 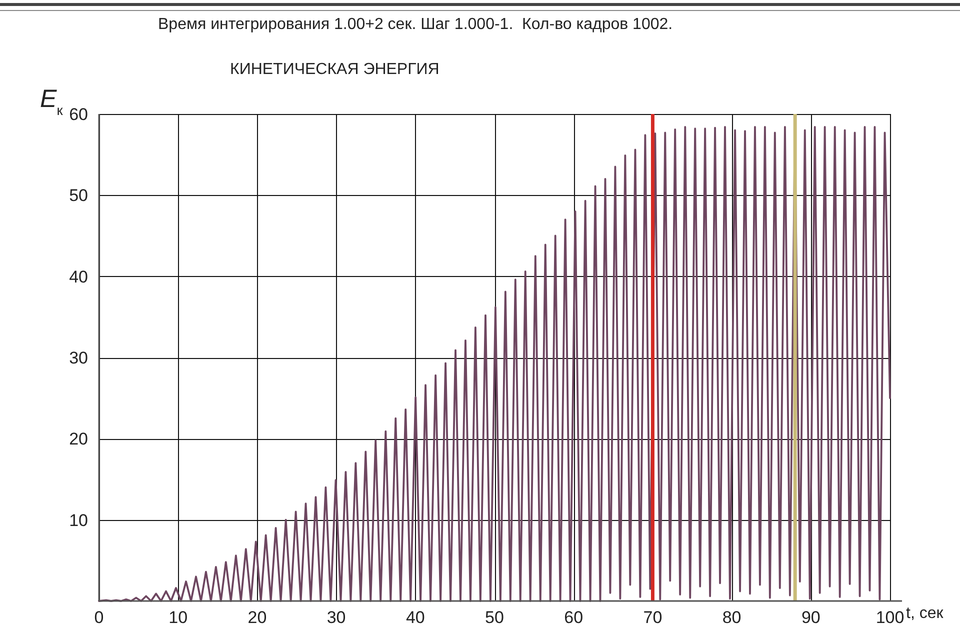 What do you see at coordinates (494, 617) in the screenshot?
I see `x-tick-label: 50` at bounding box center [494, 617].